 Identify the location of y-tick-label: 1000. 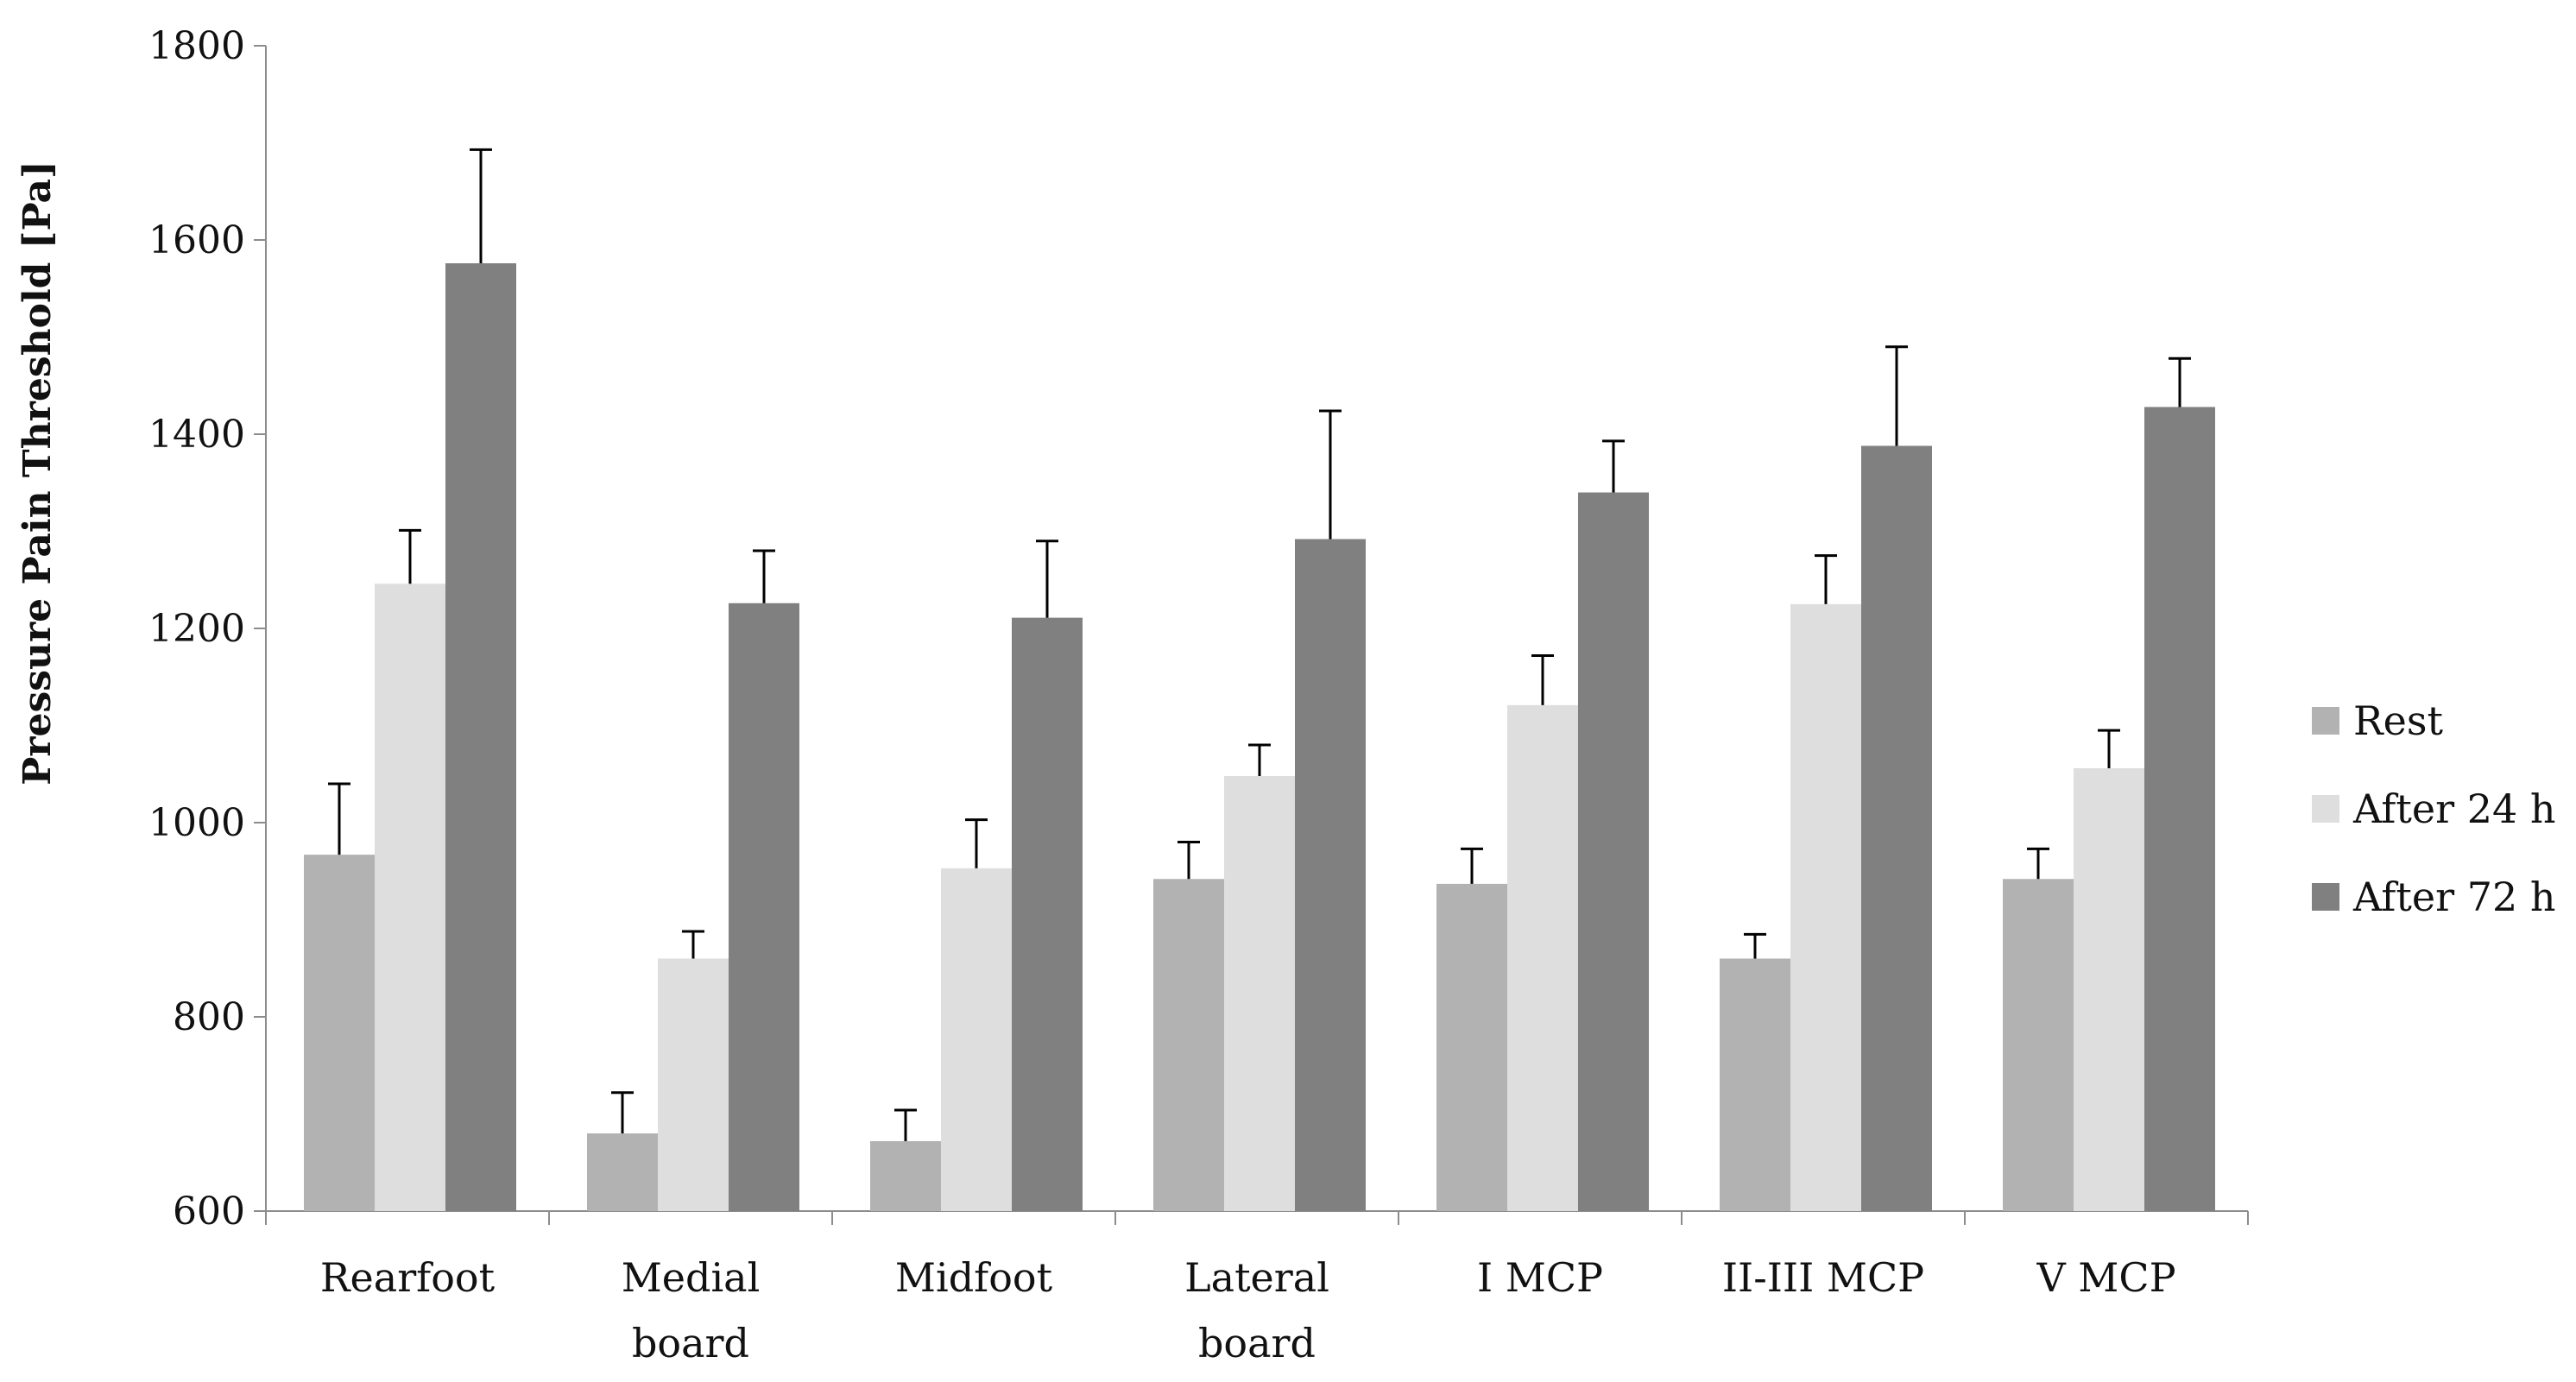
(196, 823).